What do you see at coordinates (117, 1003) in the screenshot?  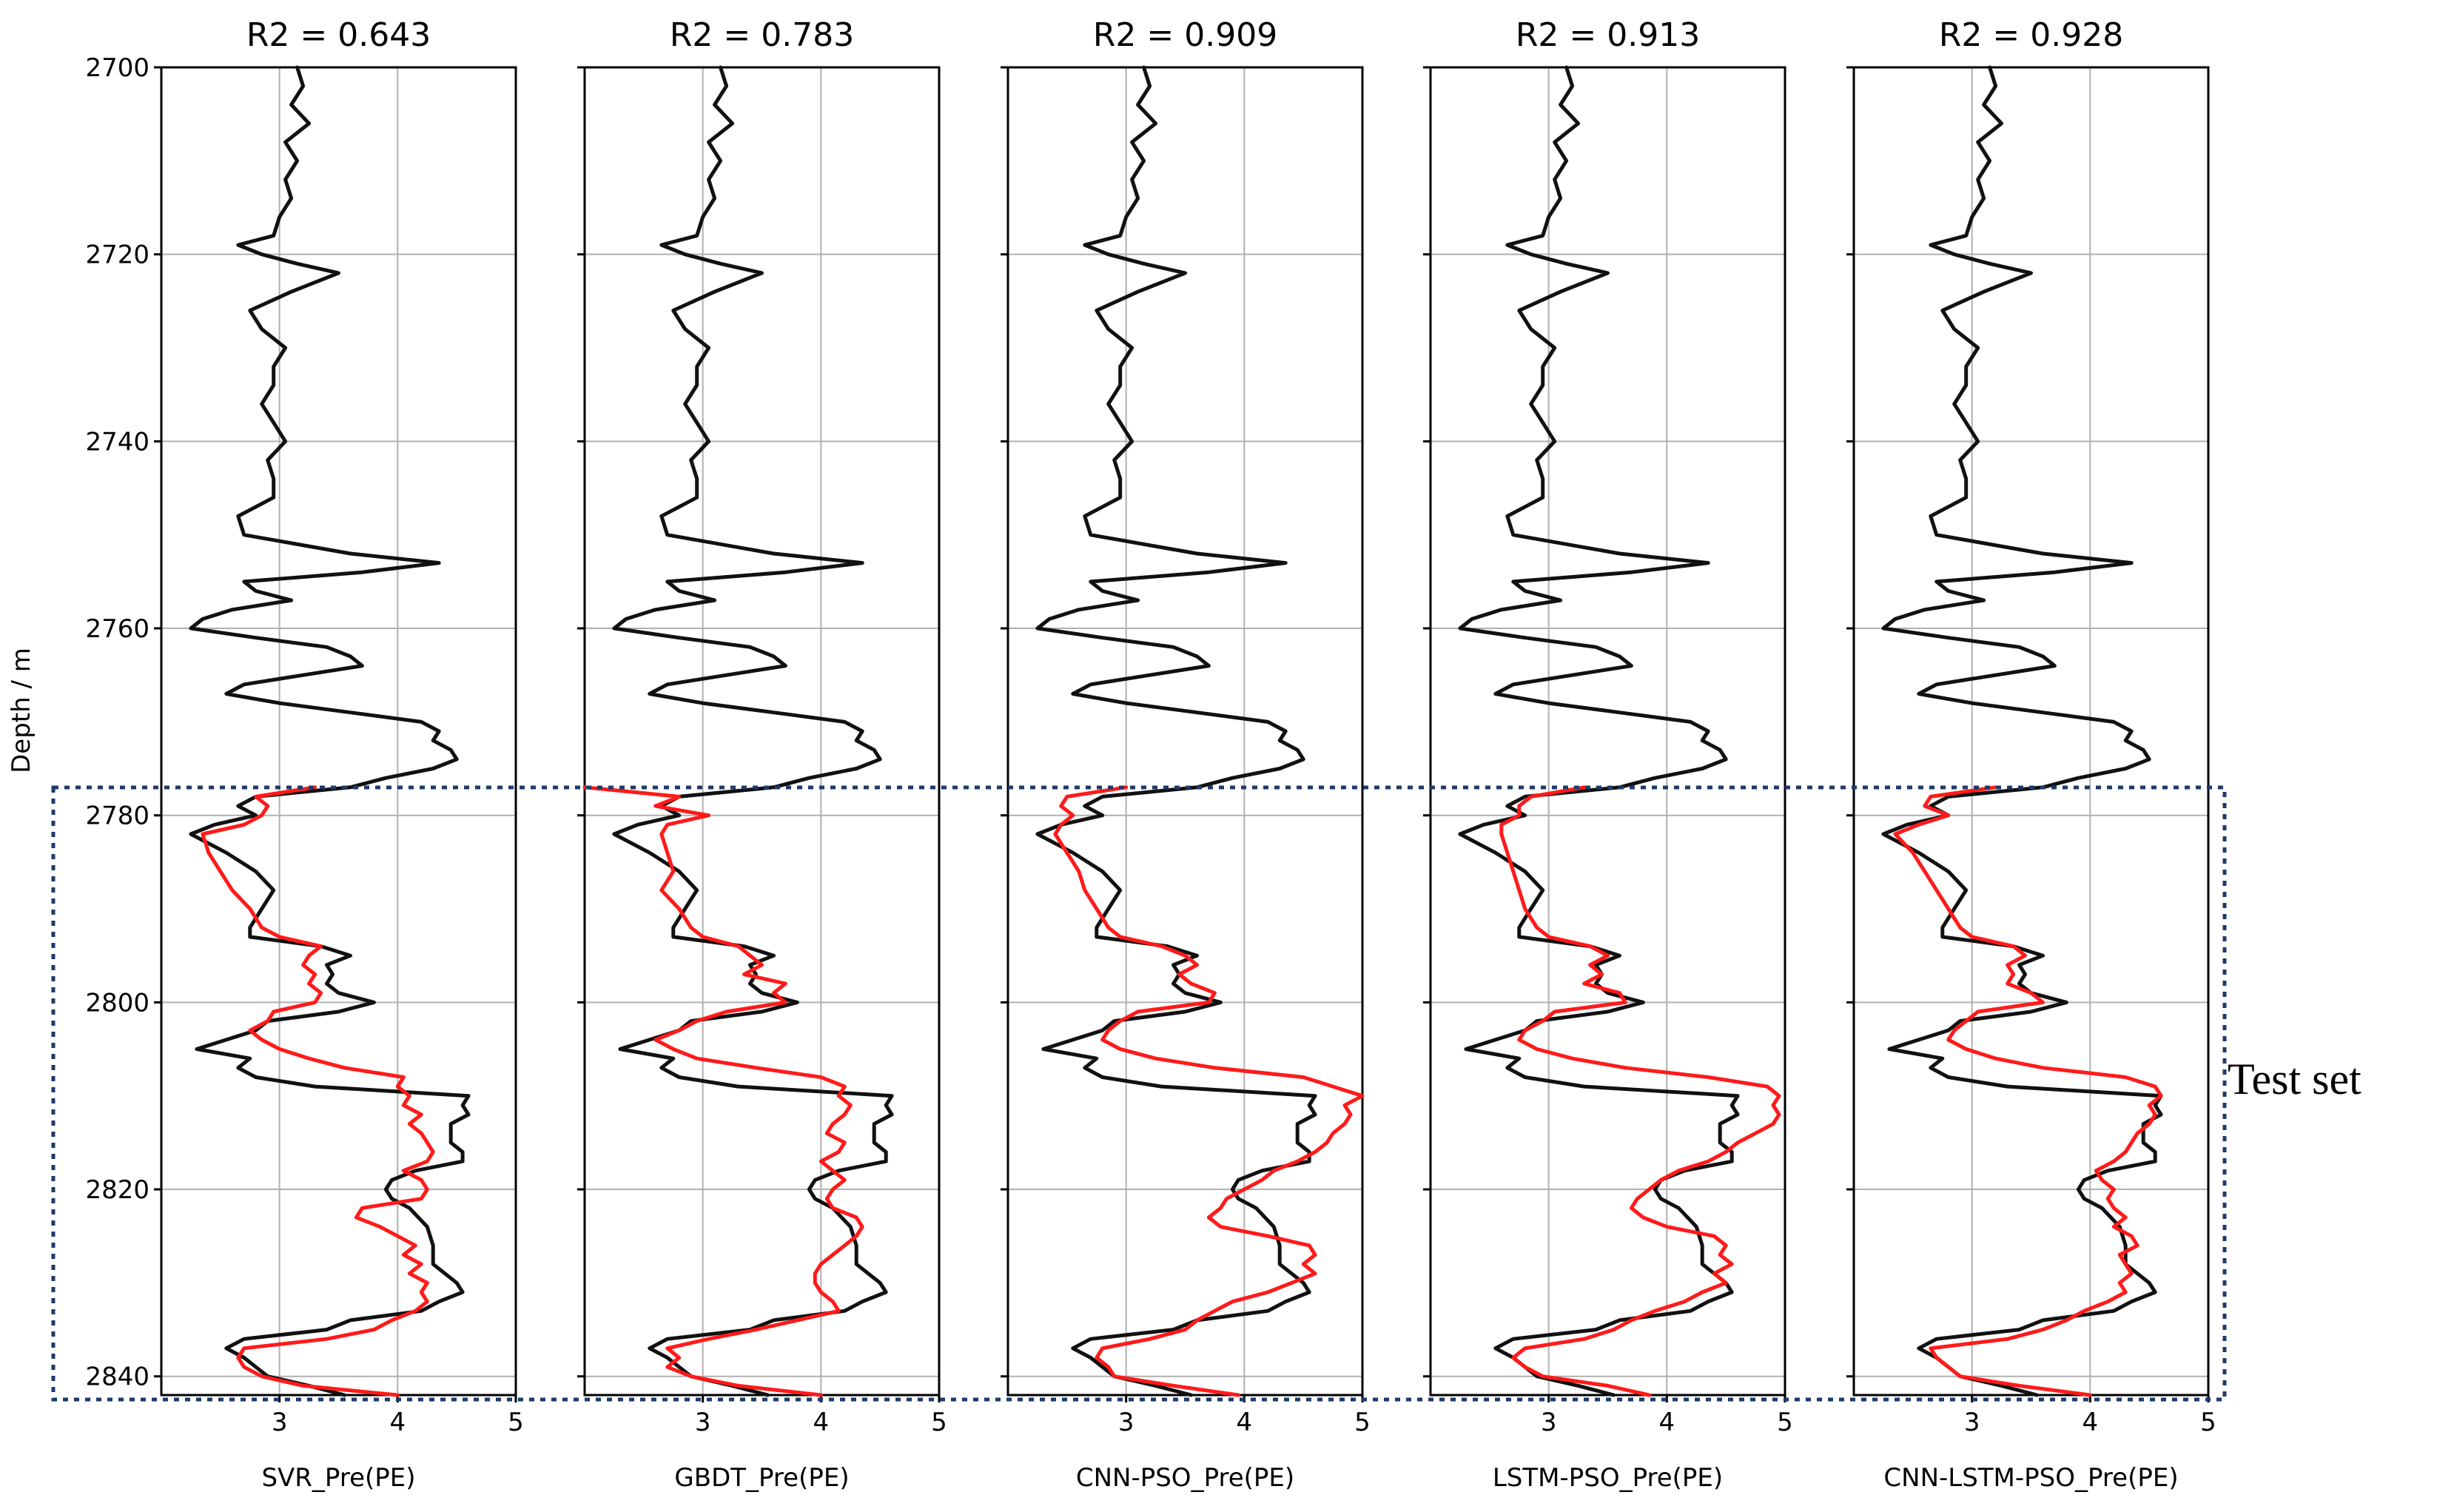 I see `y-tick-label: 2800` at bounding box center [117, 1003].